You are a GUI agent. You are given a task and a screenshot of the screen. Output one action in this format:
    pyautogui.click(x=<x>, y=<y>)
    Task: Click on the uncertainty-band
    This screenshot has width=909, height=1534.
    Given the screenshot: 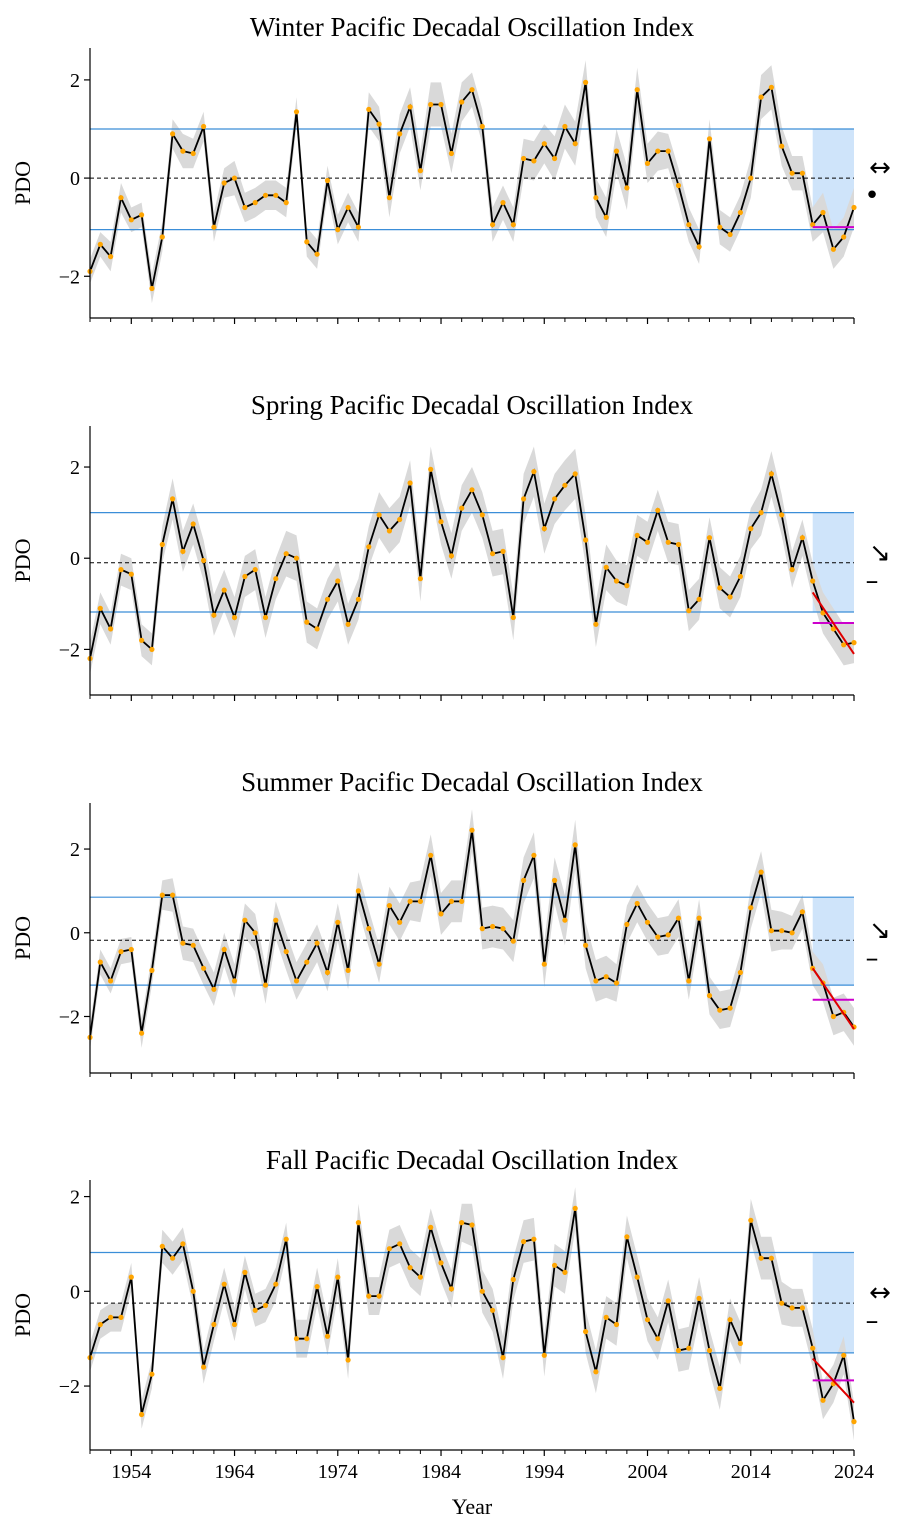 What is the action you would take?
    pyautogui.click(x=472, y=929)
    